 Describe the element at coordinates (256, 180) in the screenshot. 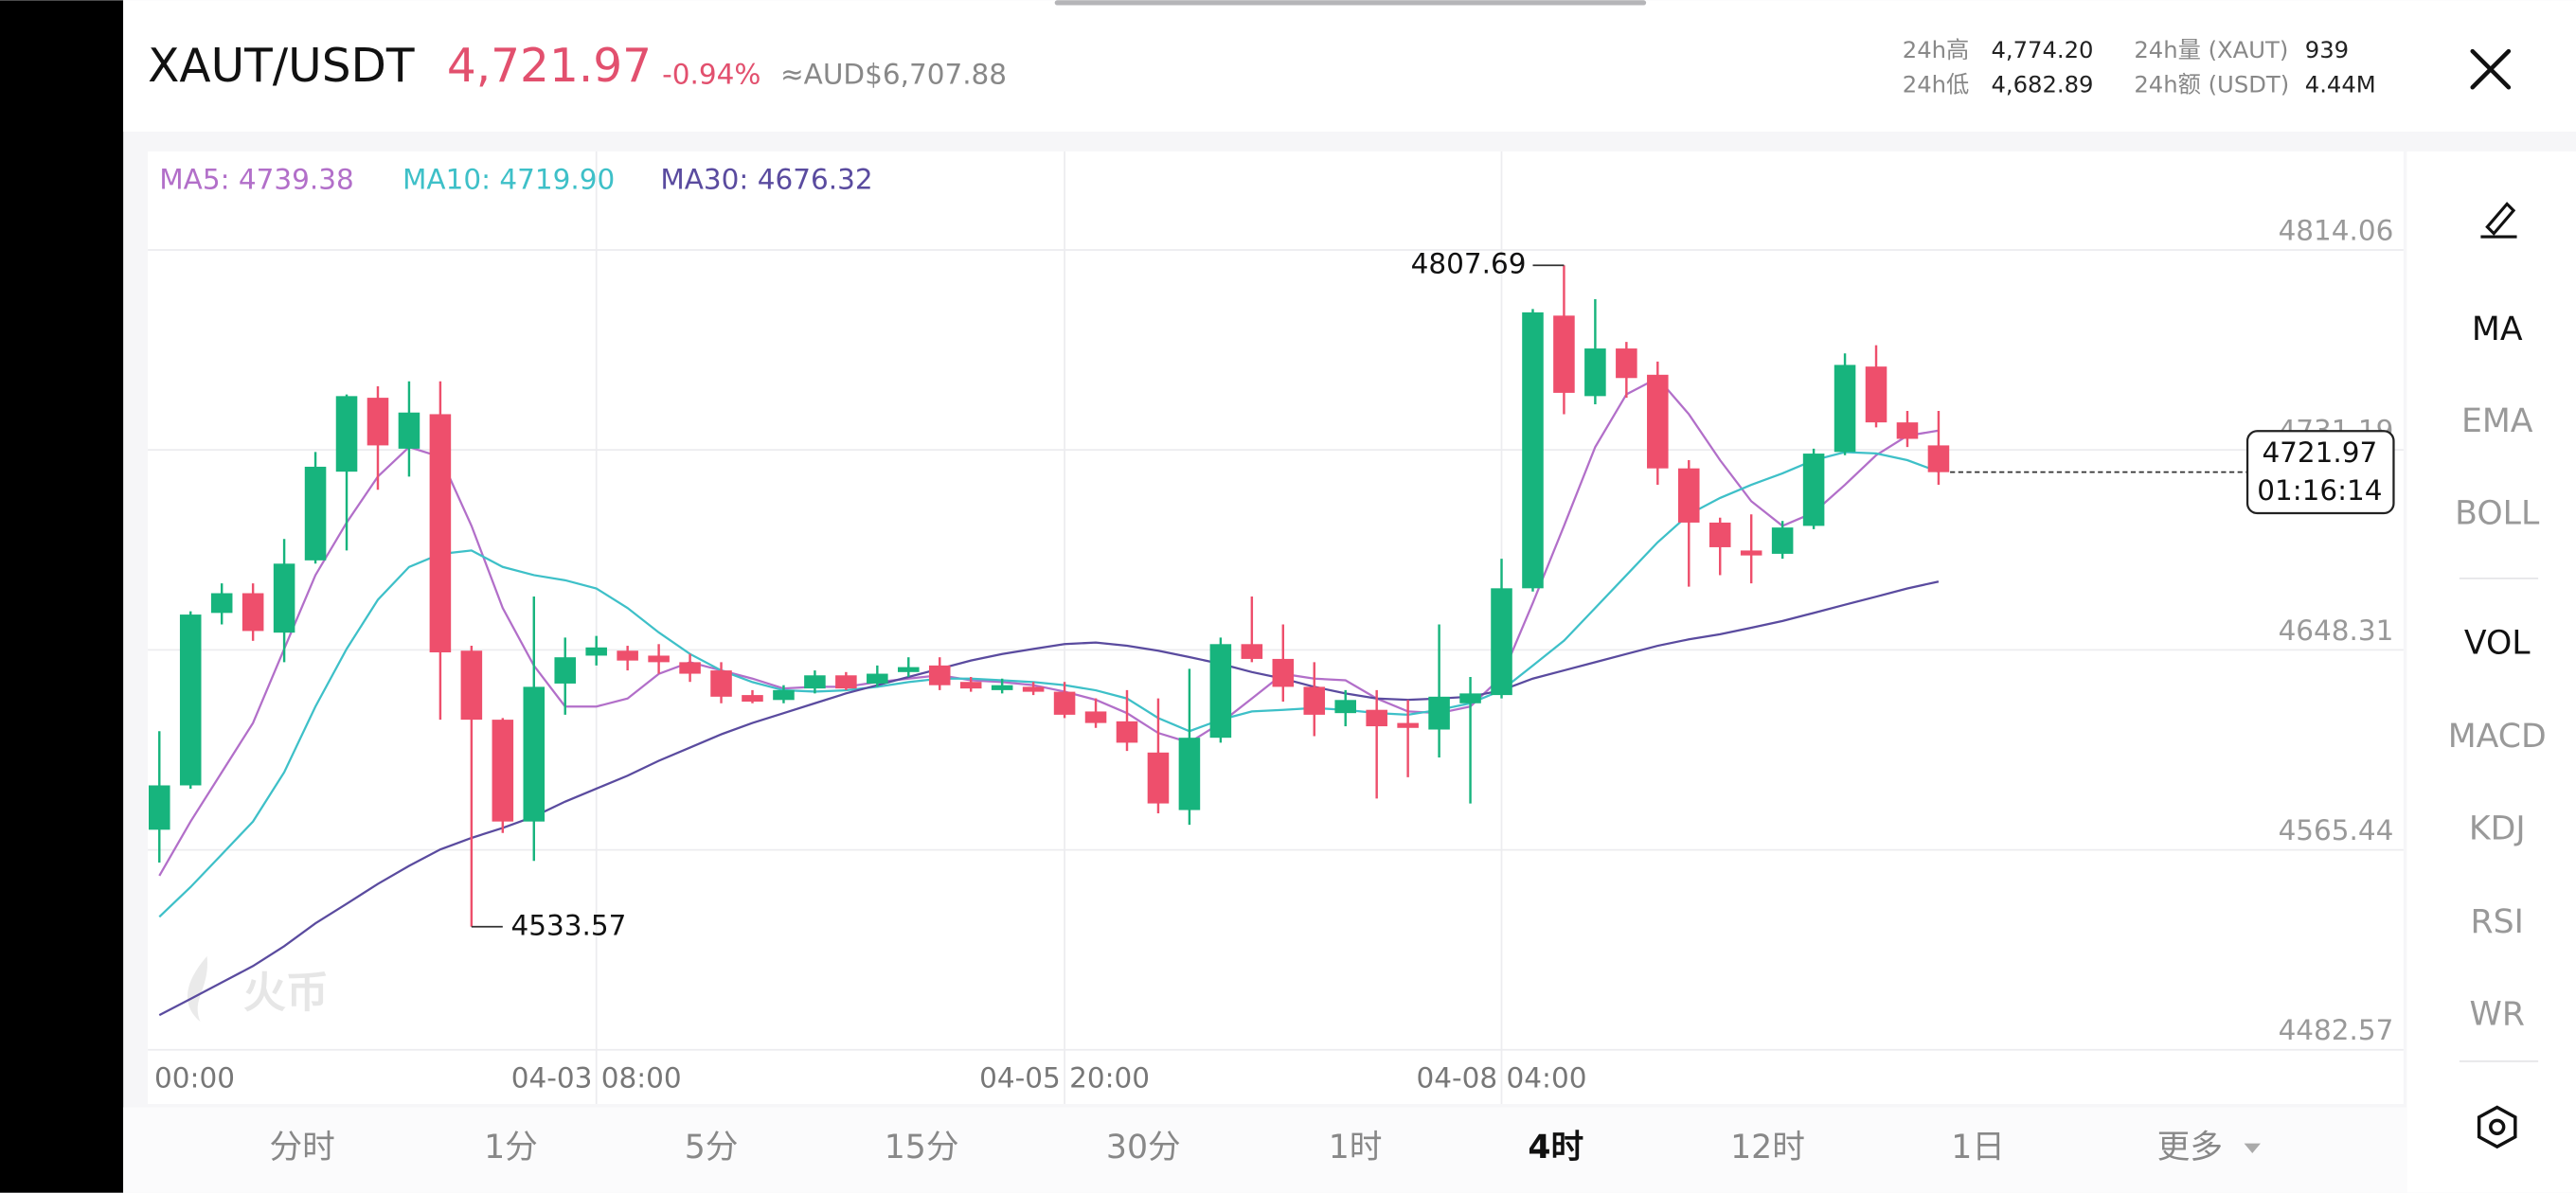

I see `legend-entry: MA5: 4739.38` at that location.